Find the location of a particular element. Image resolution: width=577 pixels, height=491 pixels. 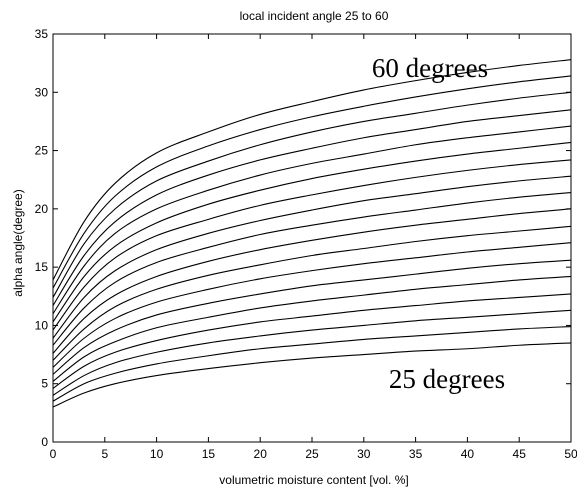

y-tick-label: 30 is located at coordinates (42, 92).